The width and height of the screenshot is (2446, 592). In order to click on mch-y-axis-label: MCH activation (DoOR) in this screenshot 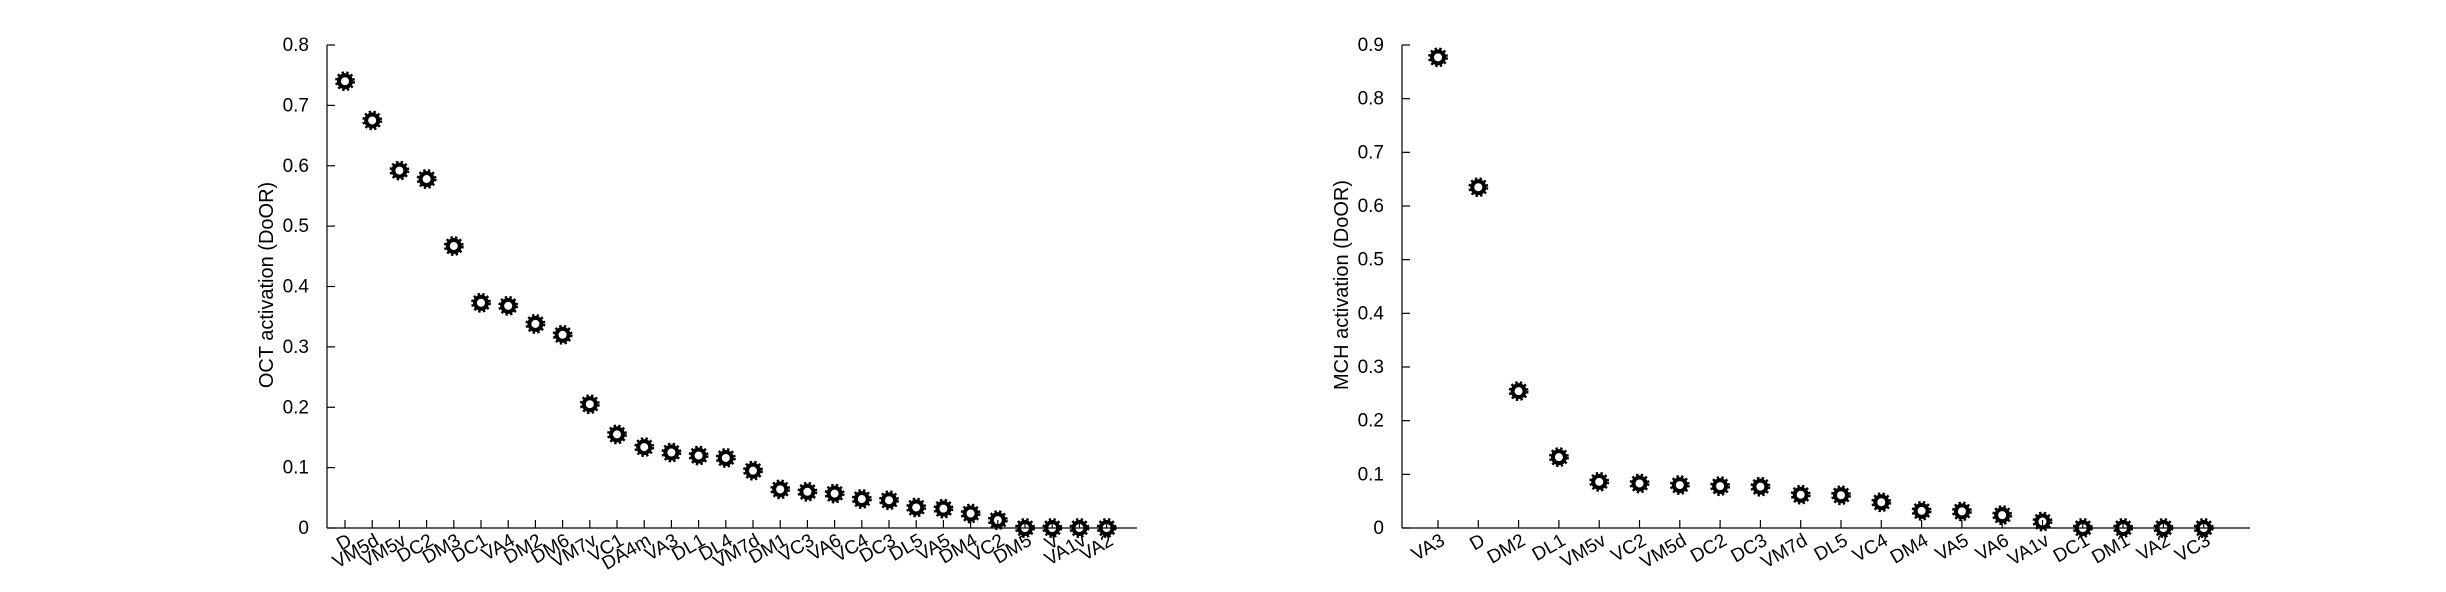, I will do `click(1342, 285)`.